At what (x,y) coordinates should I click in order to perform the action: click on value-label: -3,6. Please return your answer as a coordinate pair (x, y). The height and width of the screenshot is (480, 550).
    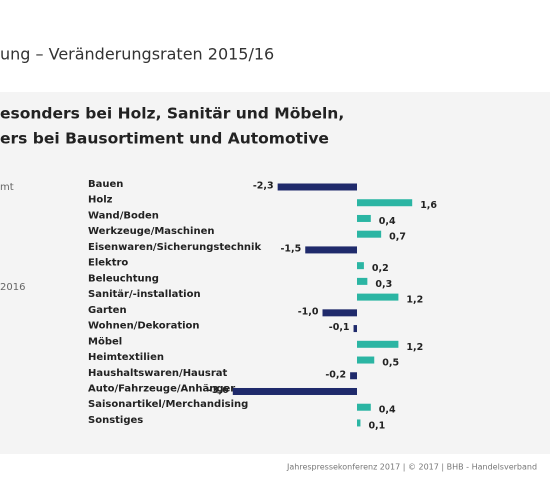
    Looking at the image, I should click on (218, 390).